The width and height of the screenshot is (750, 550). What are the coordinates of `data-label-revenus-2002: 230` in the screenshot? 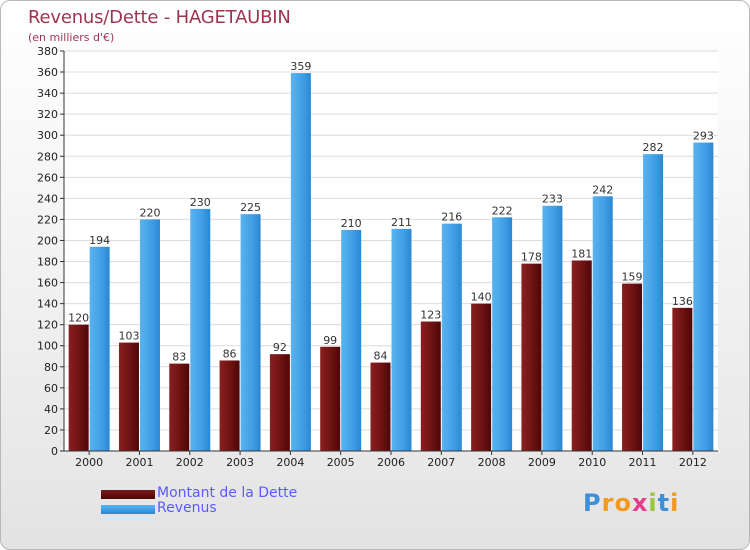 It's located at (200, 202).